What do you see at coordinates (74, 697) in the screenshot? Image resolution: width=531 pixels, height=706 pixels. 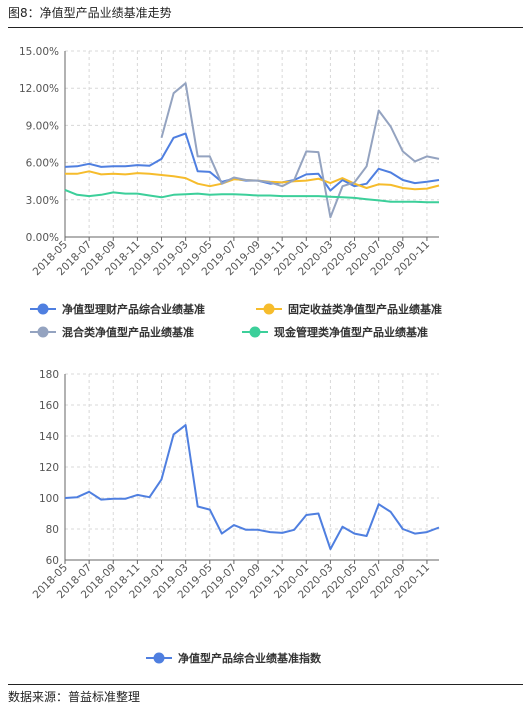 I see `data-source-note: 数据来源：普益标准整理` at bounding box center [74, 697].